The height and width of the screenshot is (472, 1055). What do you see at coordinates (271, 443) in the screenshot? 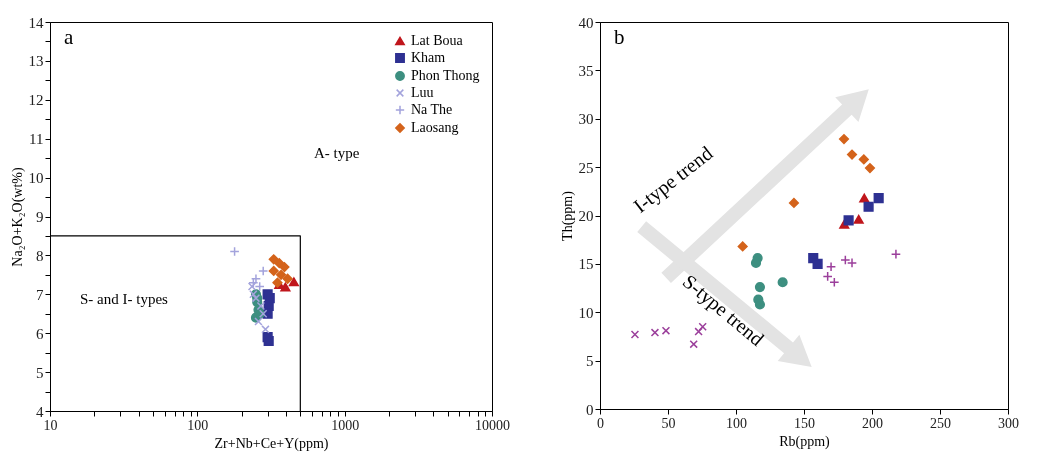
I see `x-axis-title: Zr+Nb+Ce+Y(ppm)` at bounding box center [271, 443].